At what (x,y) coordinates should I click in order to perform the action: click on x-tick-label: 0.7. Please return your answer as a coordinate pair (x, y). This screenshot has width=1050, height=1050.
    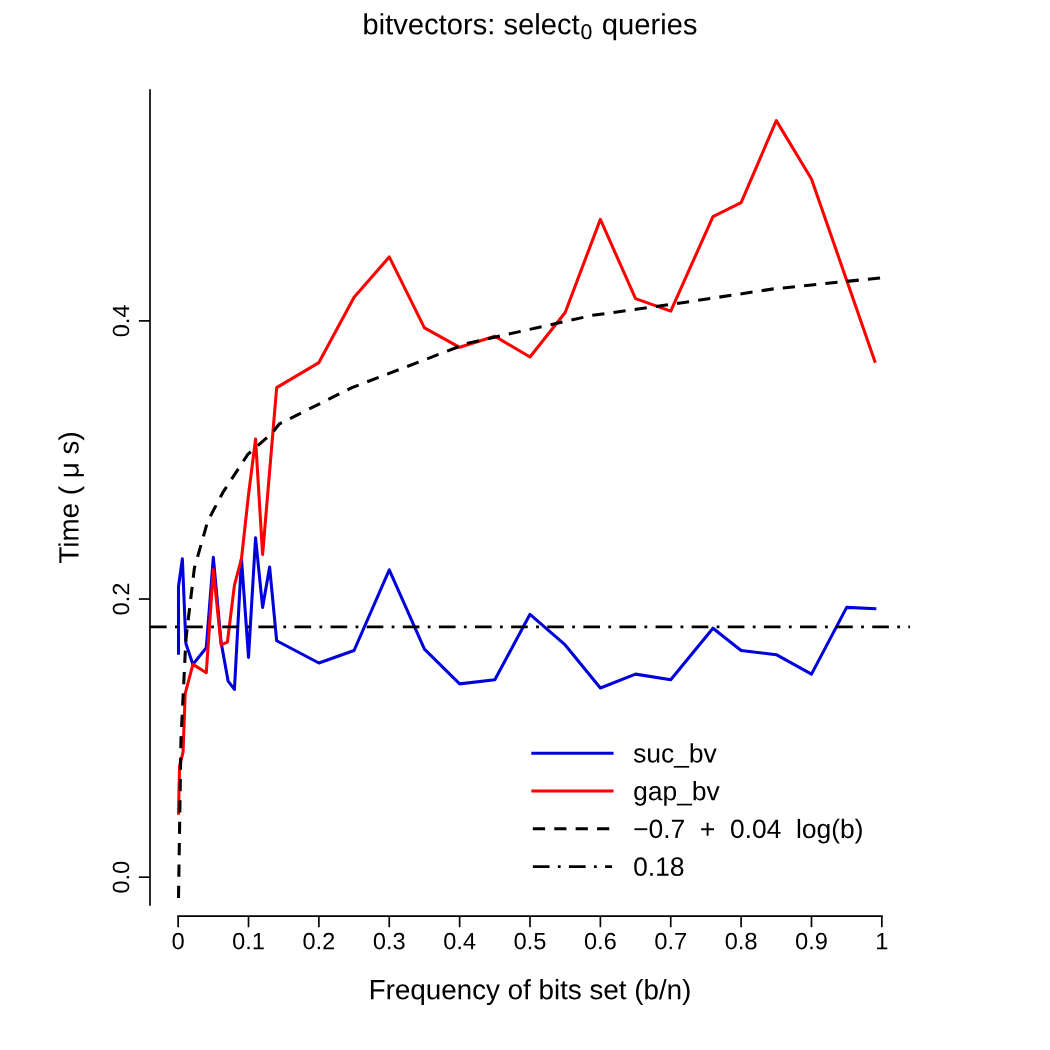
    Looking at the image, I should click on (670, 941).